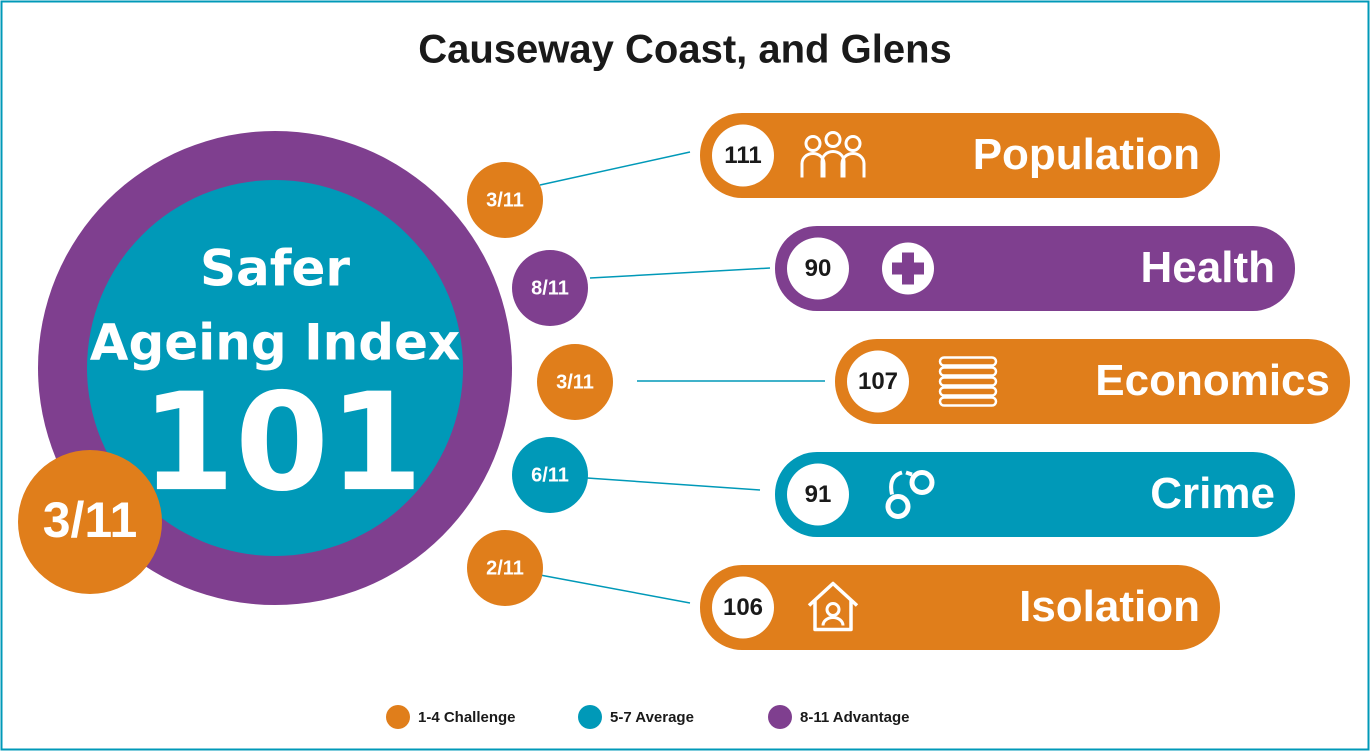 The height and width of the screenshot is (751, 1370). I want to click on score-label: 107, so click(878, 381).